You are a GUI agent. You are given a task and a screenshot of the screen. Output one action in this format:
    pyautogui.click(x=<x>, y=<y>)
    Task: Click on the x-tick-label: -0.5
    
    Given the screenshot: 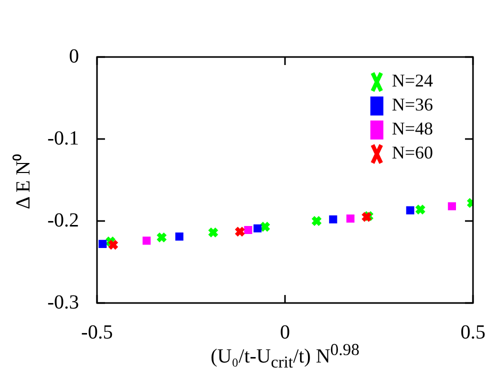 What is the action you would take?
    pyautogui.click(x=97, y=332)
    